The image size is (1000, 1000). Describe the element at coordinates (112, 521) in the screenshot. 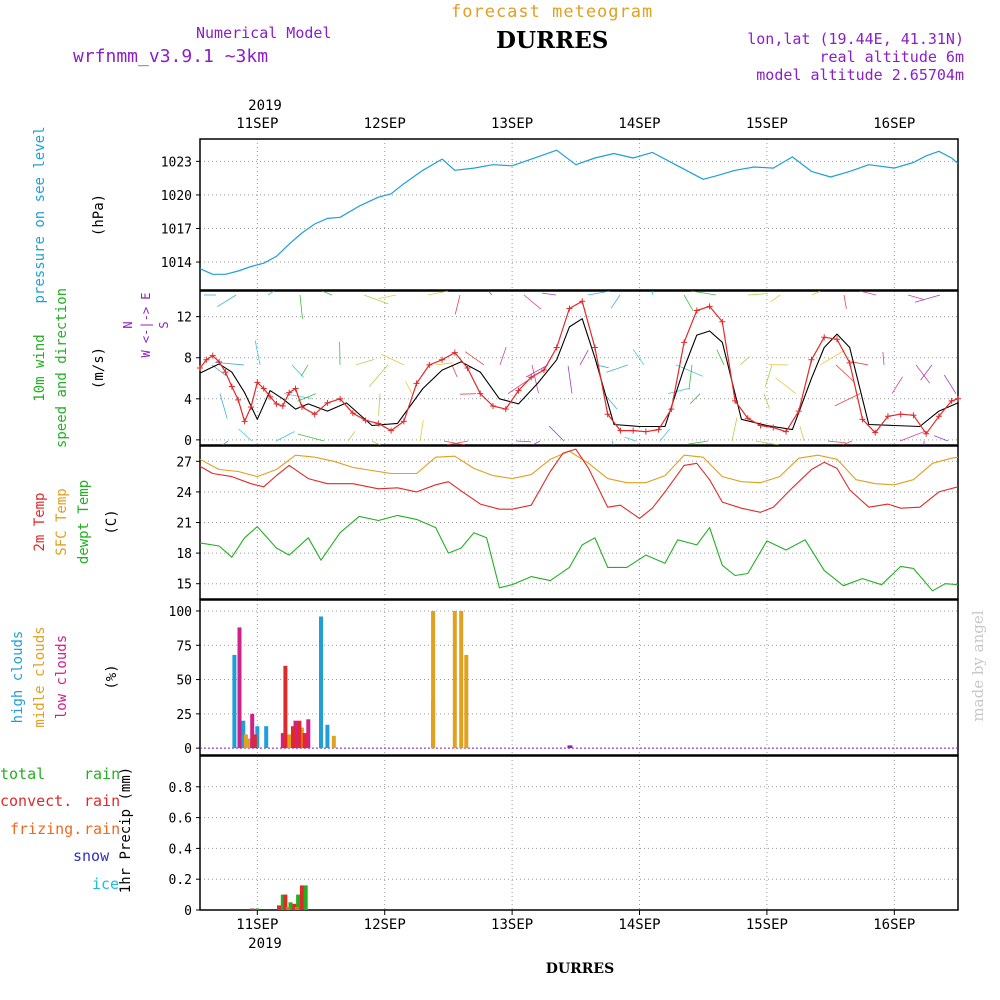

I see `temp-unit: (C)` at that location.